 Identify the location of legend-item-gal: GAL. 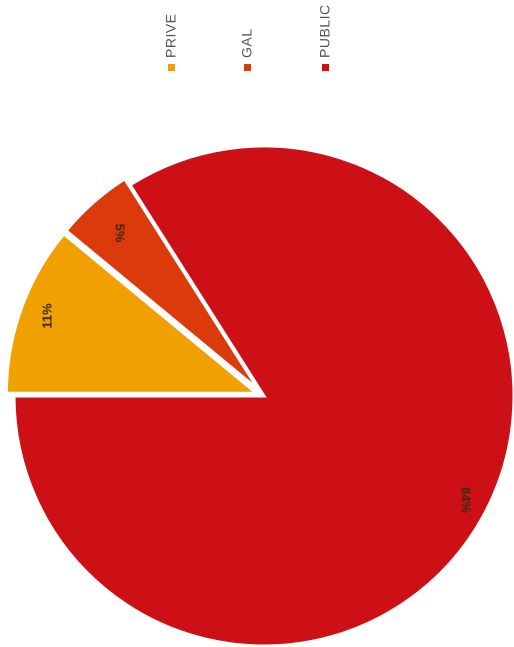
(247, 49).